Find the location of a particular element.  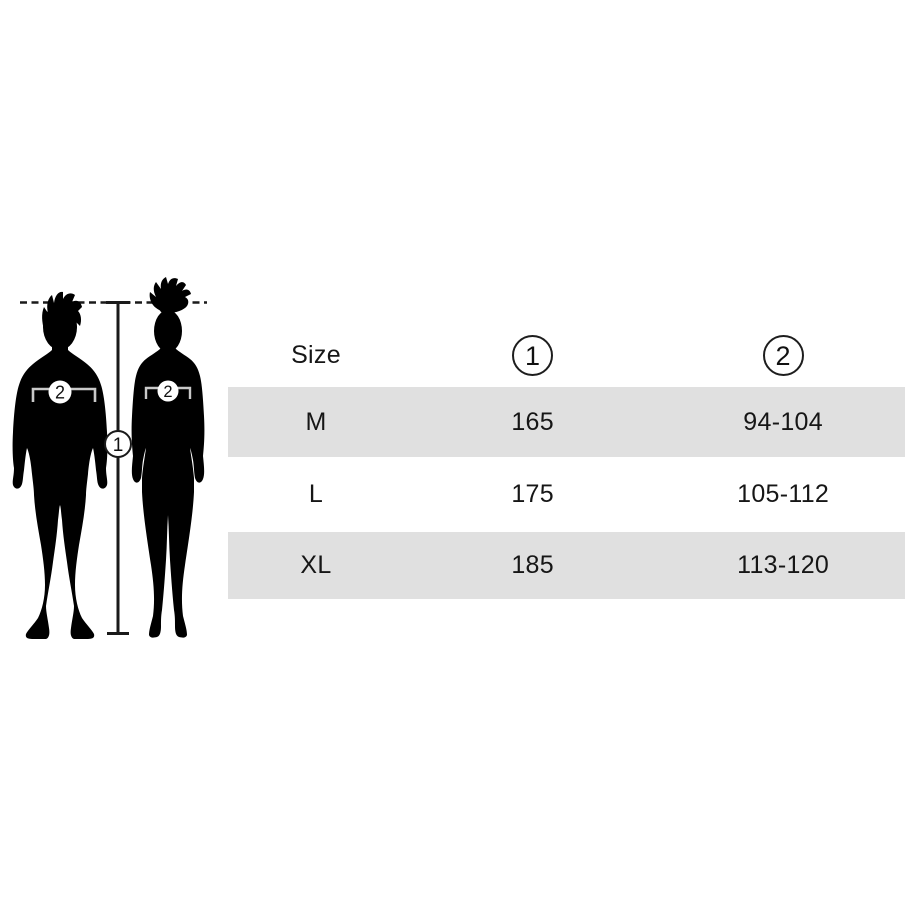

male-silhouette: 2 is located at coordinates (60, 465).